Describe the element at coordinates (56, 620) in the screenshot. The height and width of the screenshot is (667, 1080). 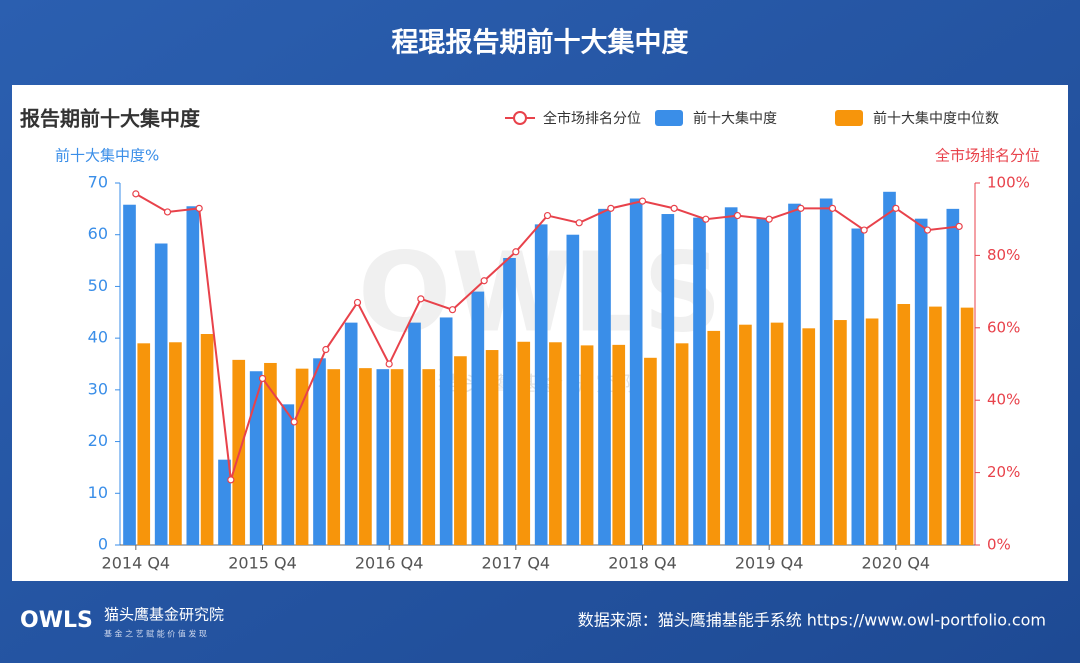
I see `footer-logo: OWLS` at that location.